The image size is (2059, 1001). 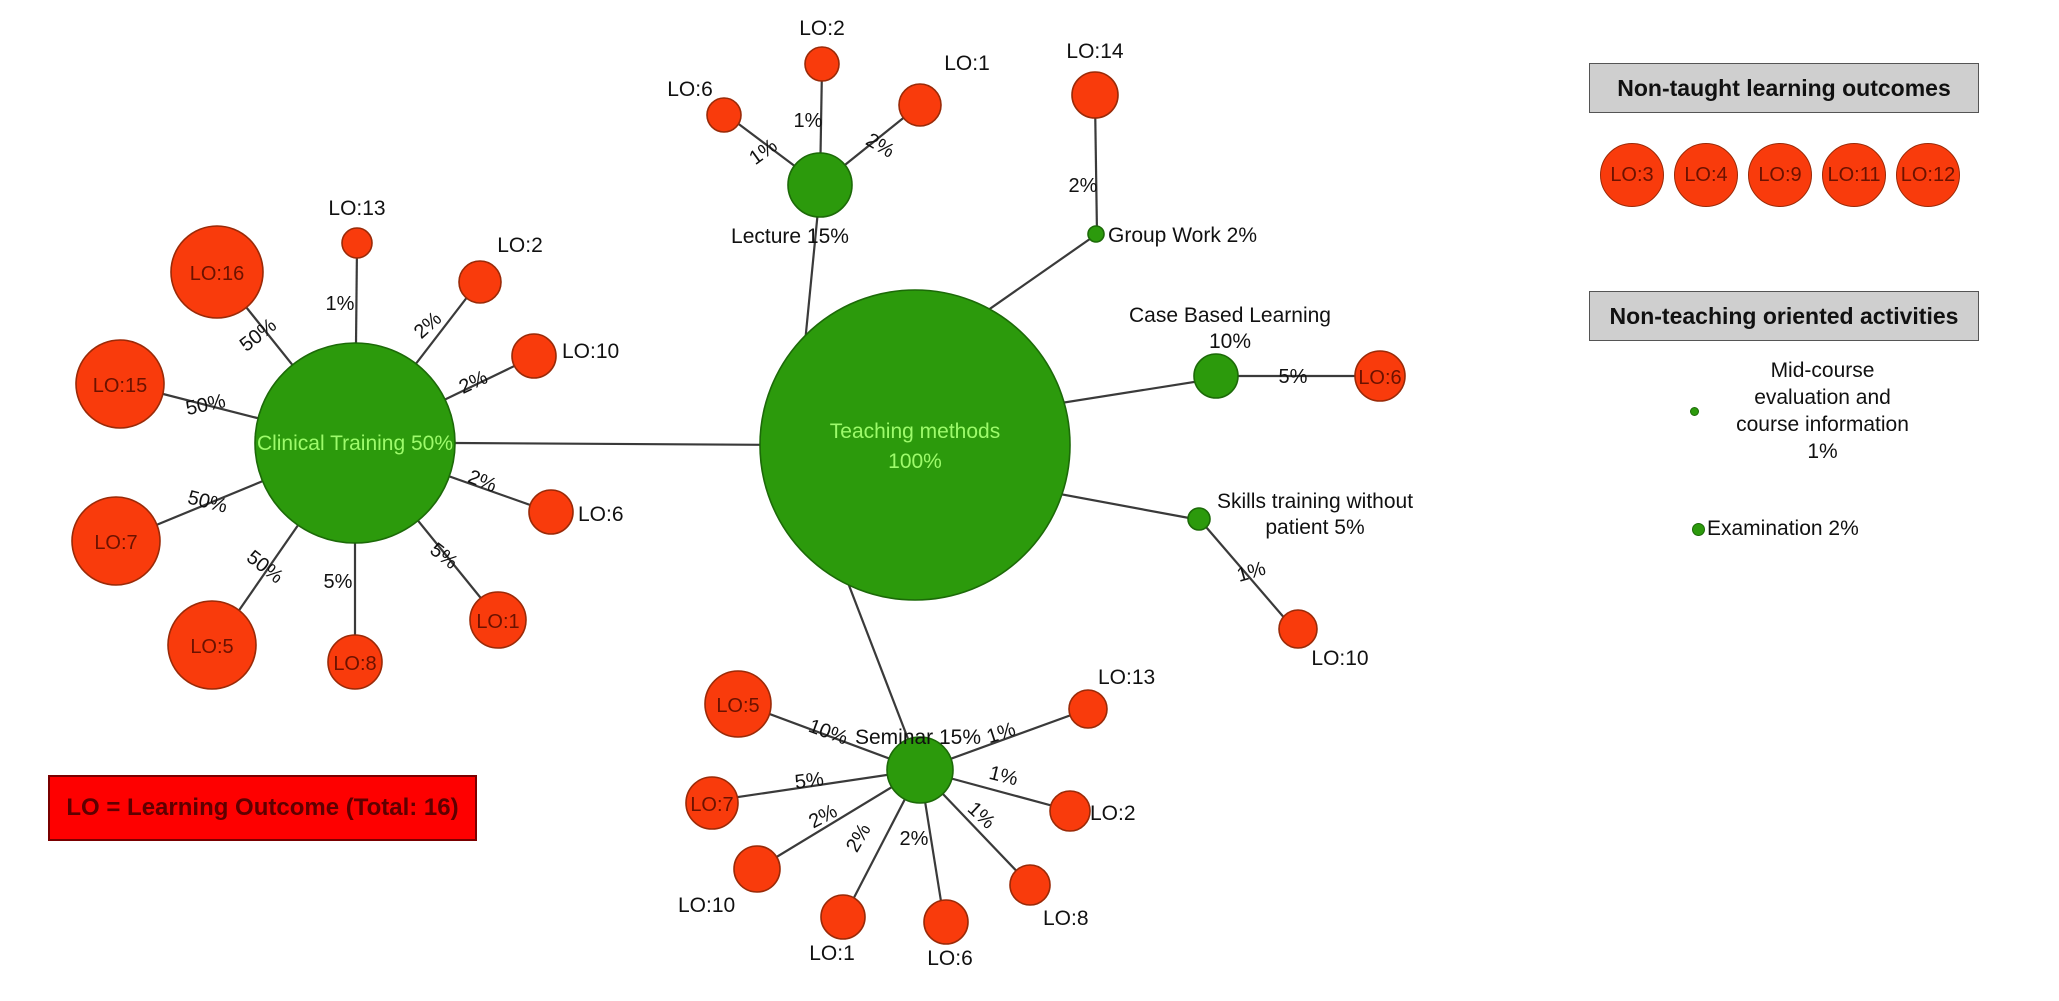 I want to click on label-skills-line1: Skills training without, so click(x=1315, y=501).